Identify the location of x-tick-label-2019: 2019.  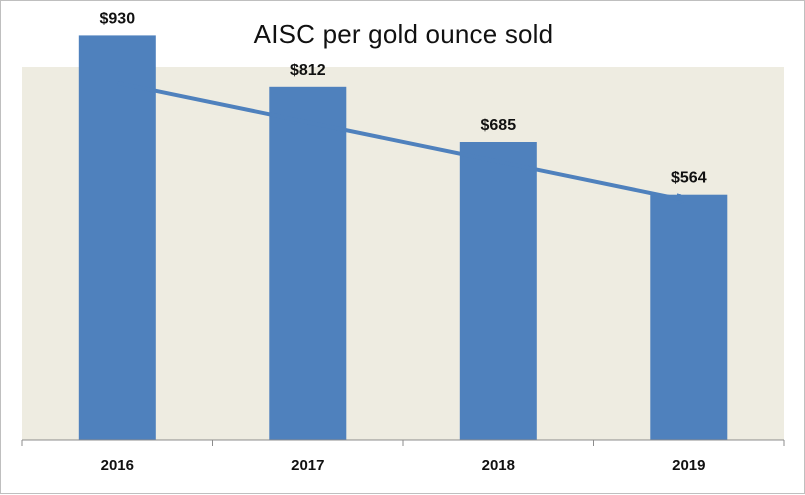
(688, 465).